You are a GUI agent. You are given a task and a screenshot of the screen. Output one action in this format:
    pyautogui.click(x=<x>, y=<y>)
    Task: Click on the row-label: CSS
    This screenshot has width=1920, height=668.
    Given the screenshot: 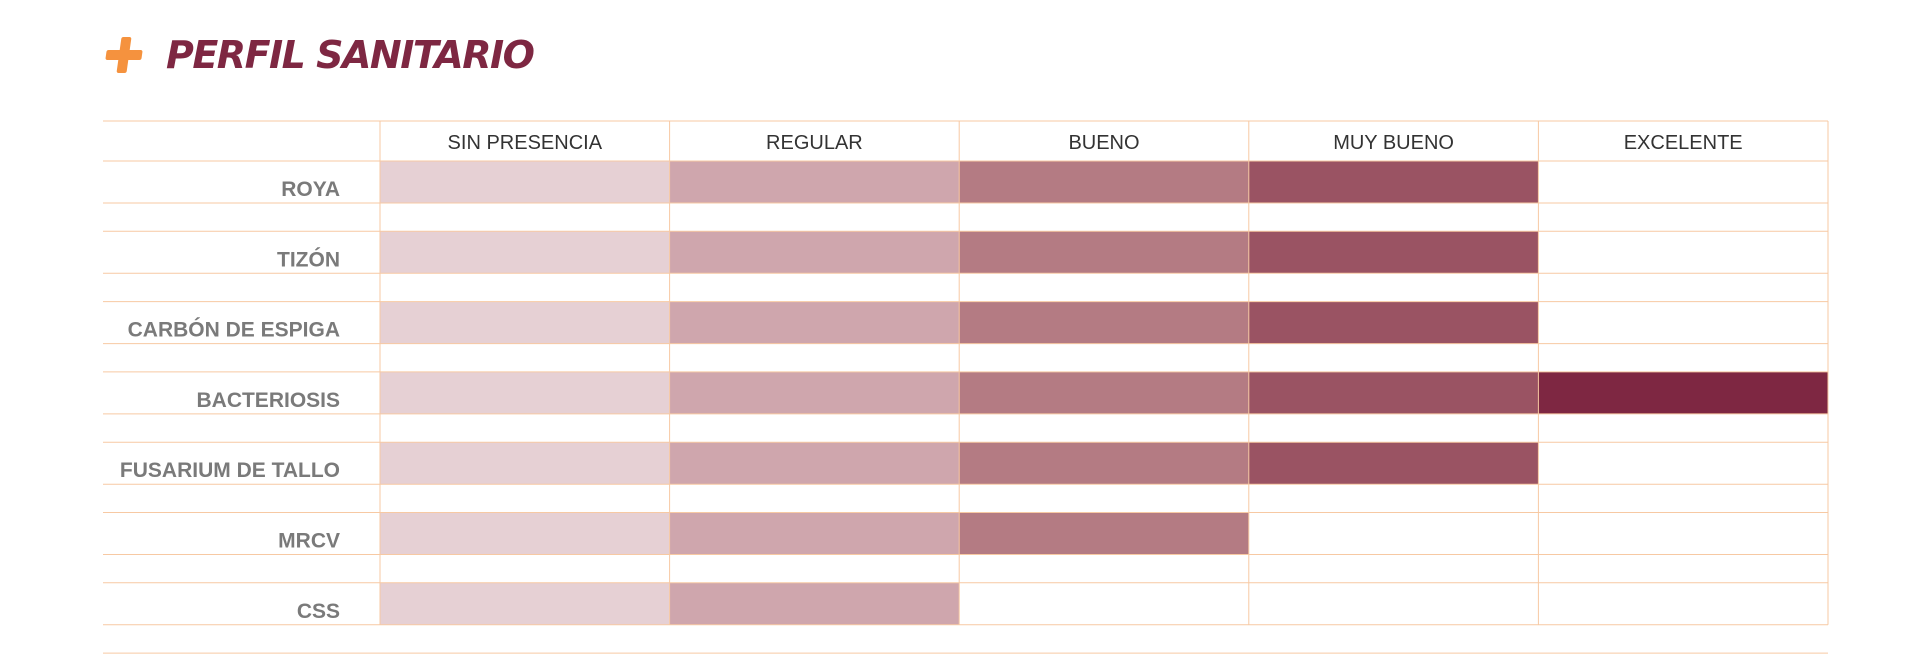 What is the action you would take?
    pyautogui.click(x=318, y=611)
    